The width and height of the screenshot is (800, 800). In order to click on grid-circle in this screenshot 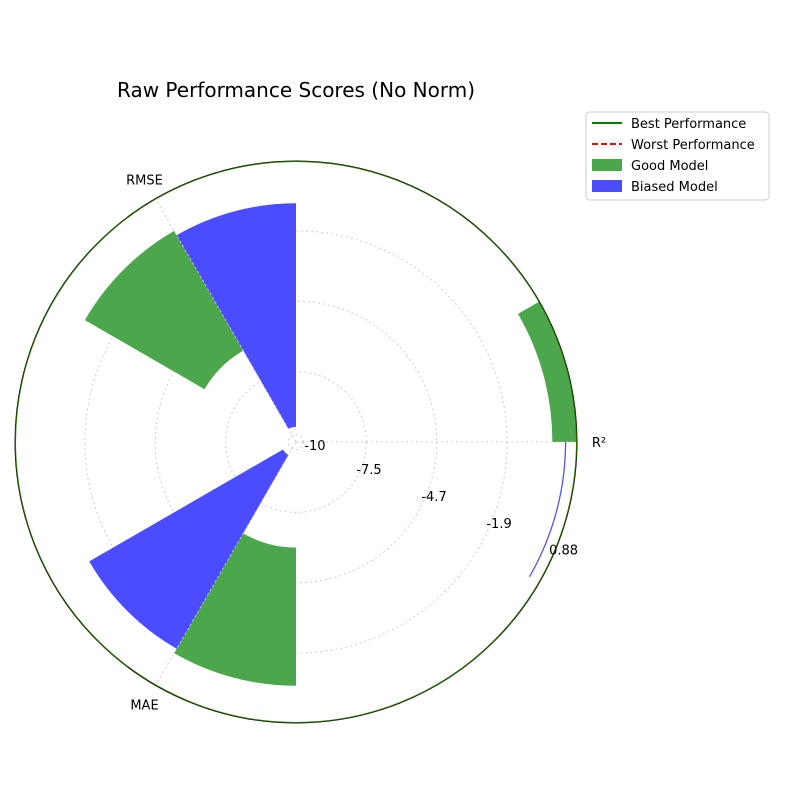, I will do `click(296, 442)`.